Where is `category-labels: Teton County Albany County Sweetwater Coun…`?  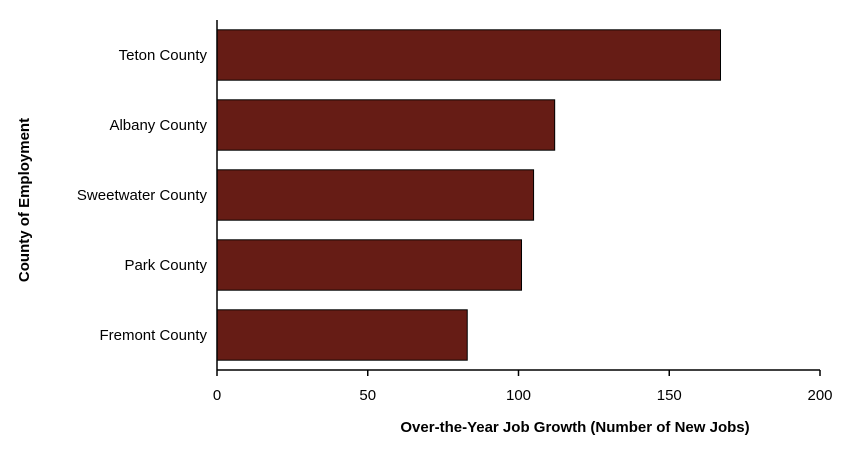
category-labels: Teton County Albany County Sweetwater Coun… is located at coordinates (142, 195).